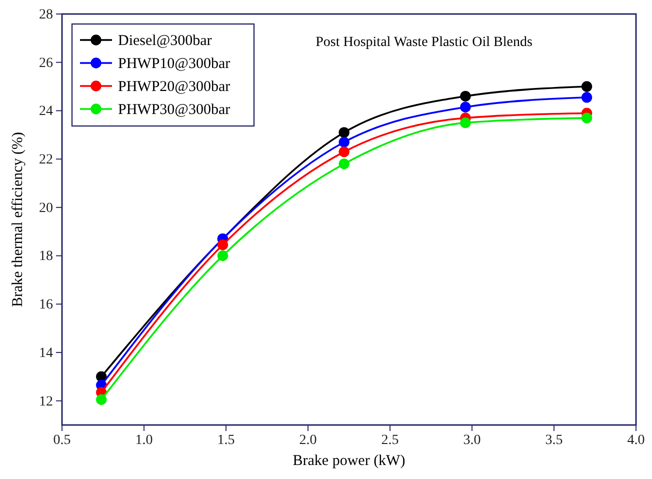 The width and height of the screenshot is (652, 479). I want to click on x-tick-label: 2.5, so click(390, 440).